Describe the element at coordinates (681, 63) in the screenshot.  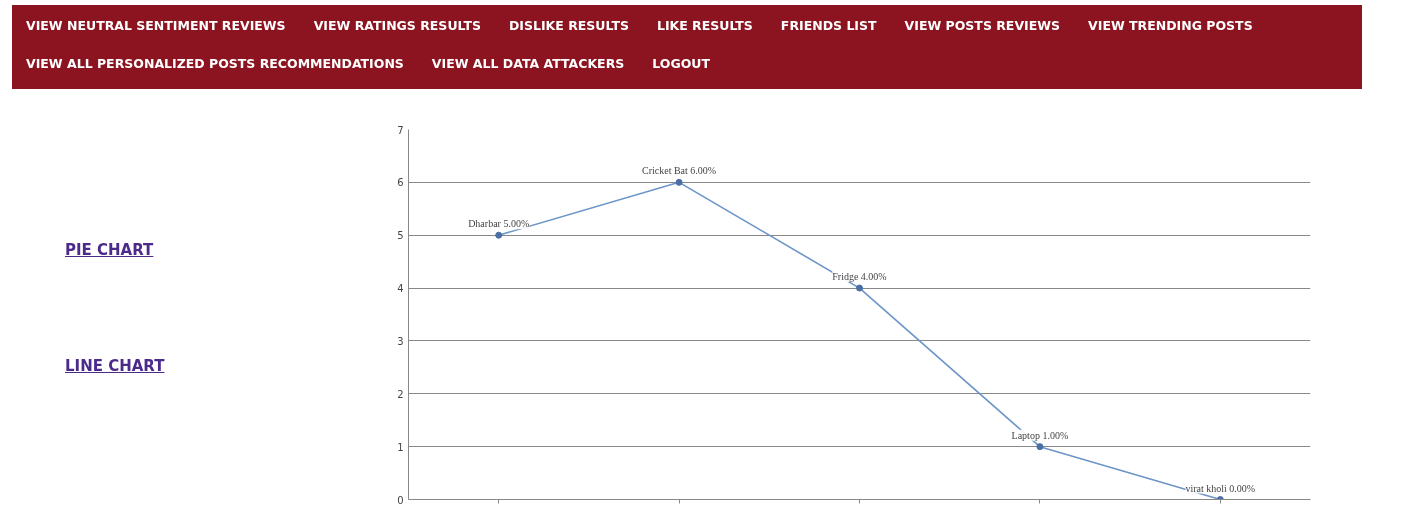
I see `text: LOGOUT` at that location.